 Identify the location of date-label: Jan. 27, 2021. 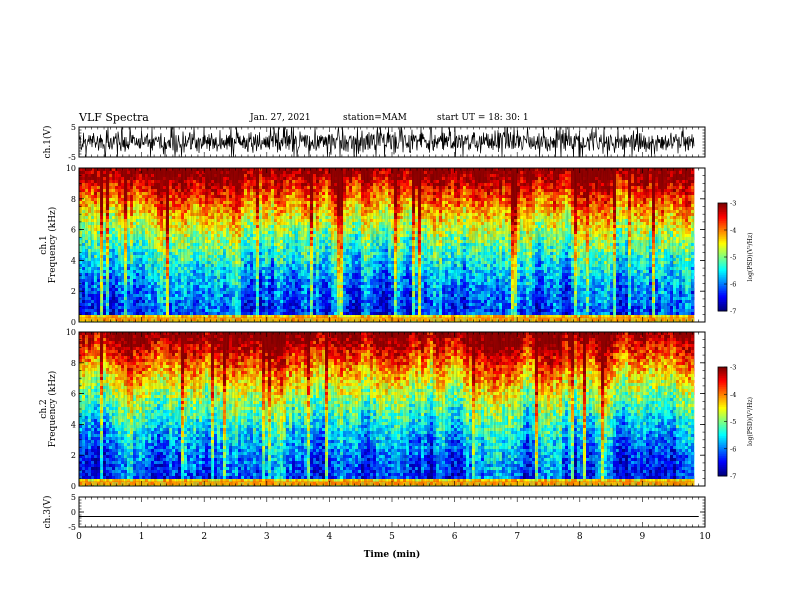
(280, 118).